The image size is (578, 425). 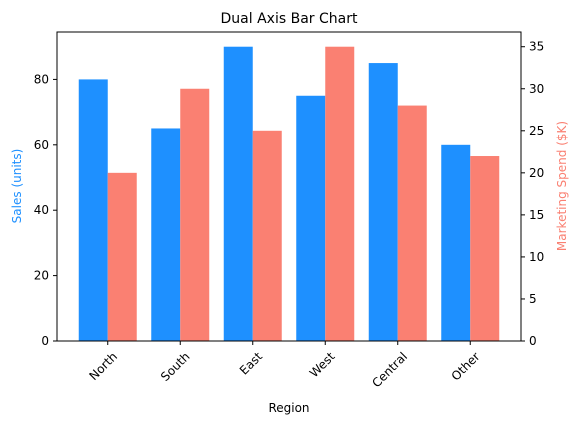 I want to click on sales-bar-south, so click(x=166, y=234).